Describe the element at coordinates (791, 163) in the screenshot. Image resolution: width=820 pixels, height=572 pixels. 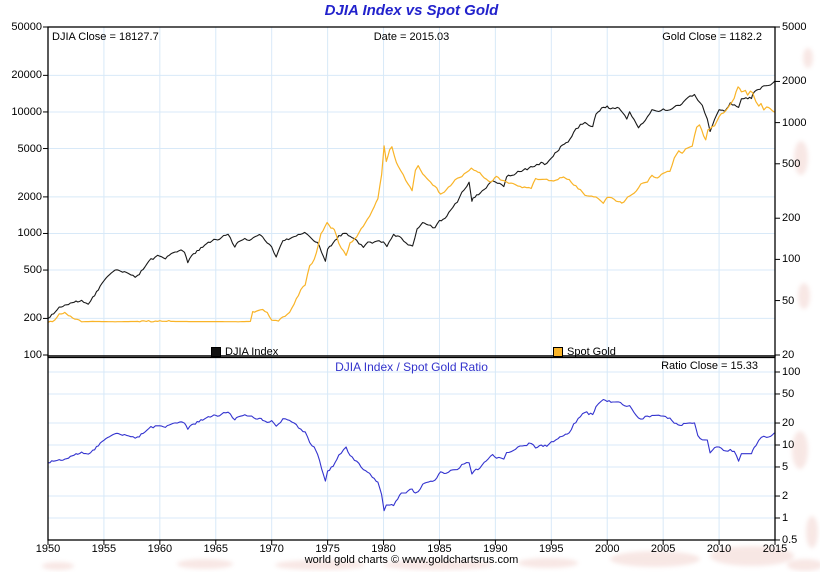
I see `gold-axis-tick-label: 500` at that location.